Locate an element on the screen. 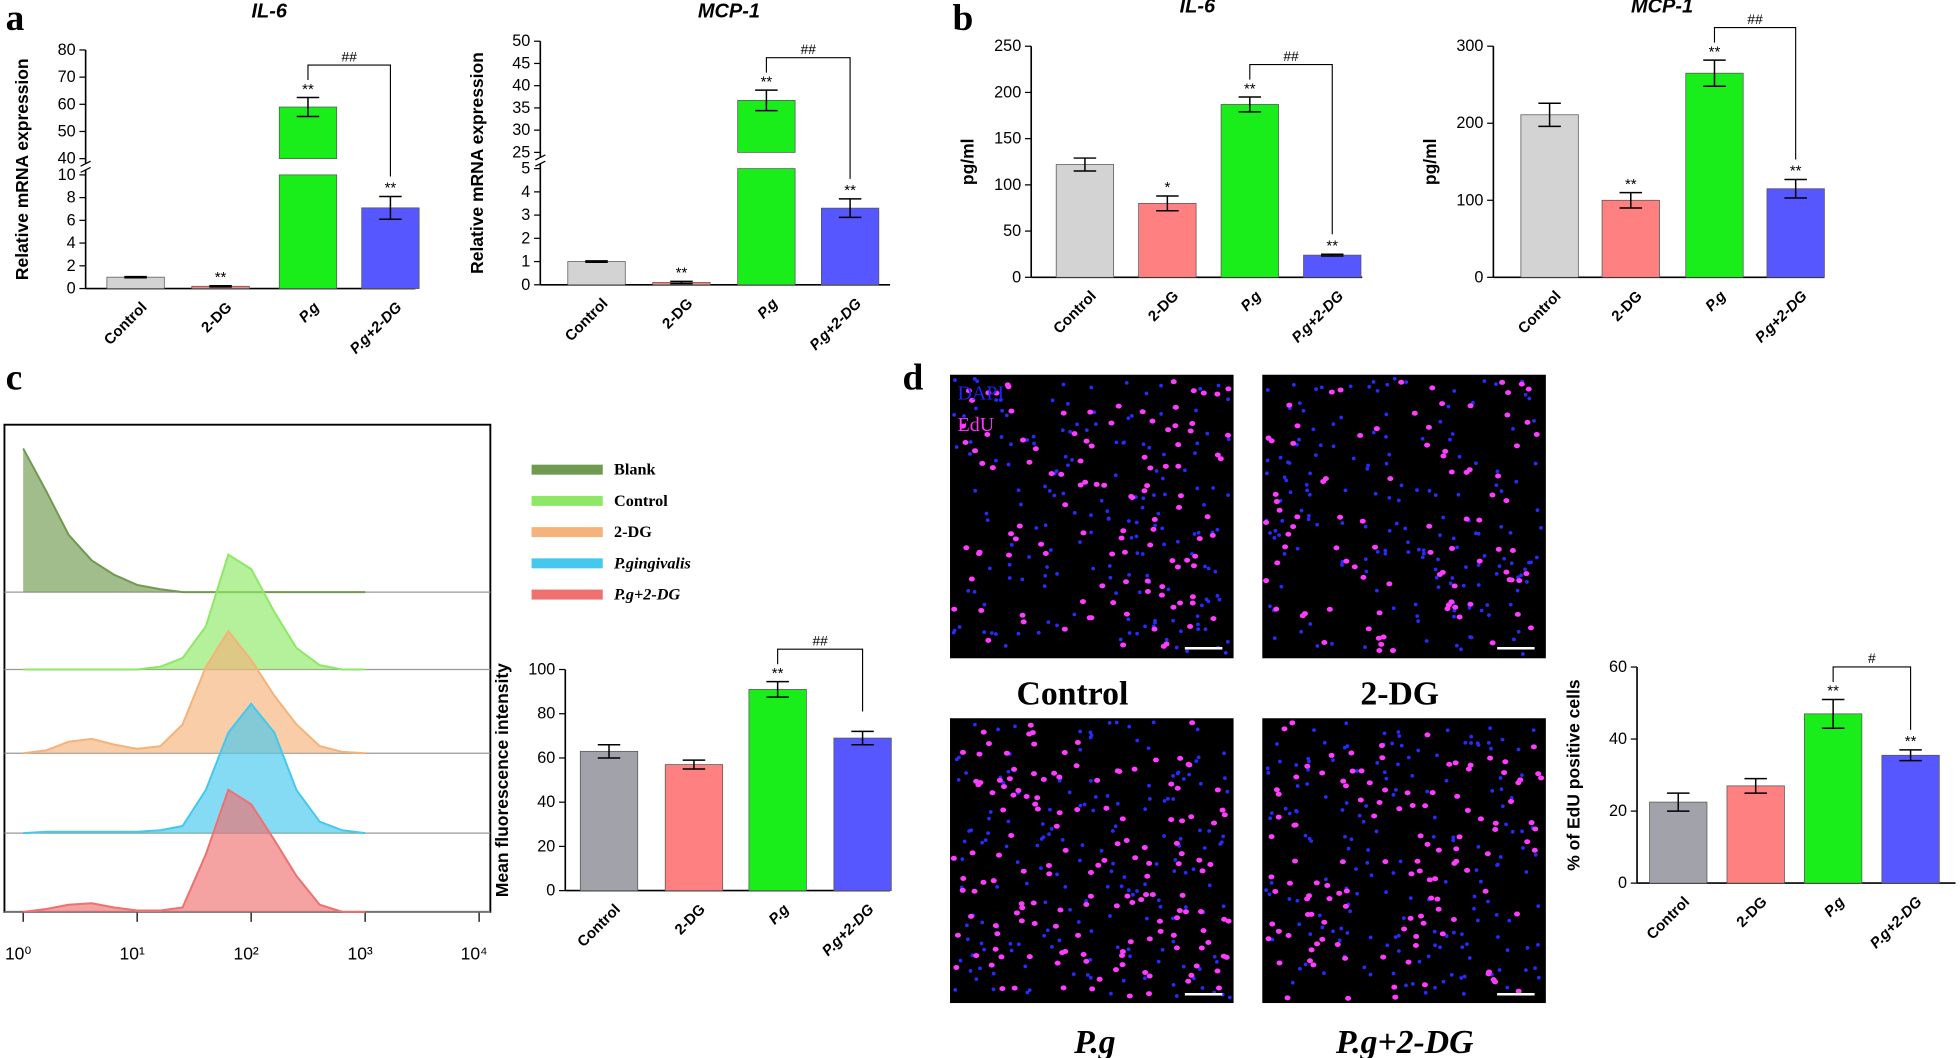 Image resolution: width=1960 pixels, height=1058 pixels. x-tick-label: 2-DG is located at coordinates (216, 317).